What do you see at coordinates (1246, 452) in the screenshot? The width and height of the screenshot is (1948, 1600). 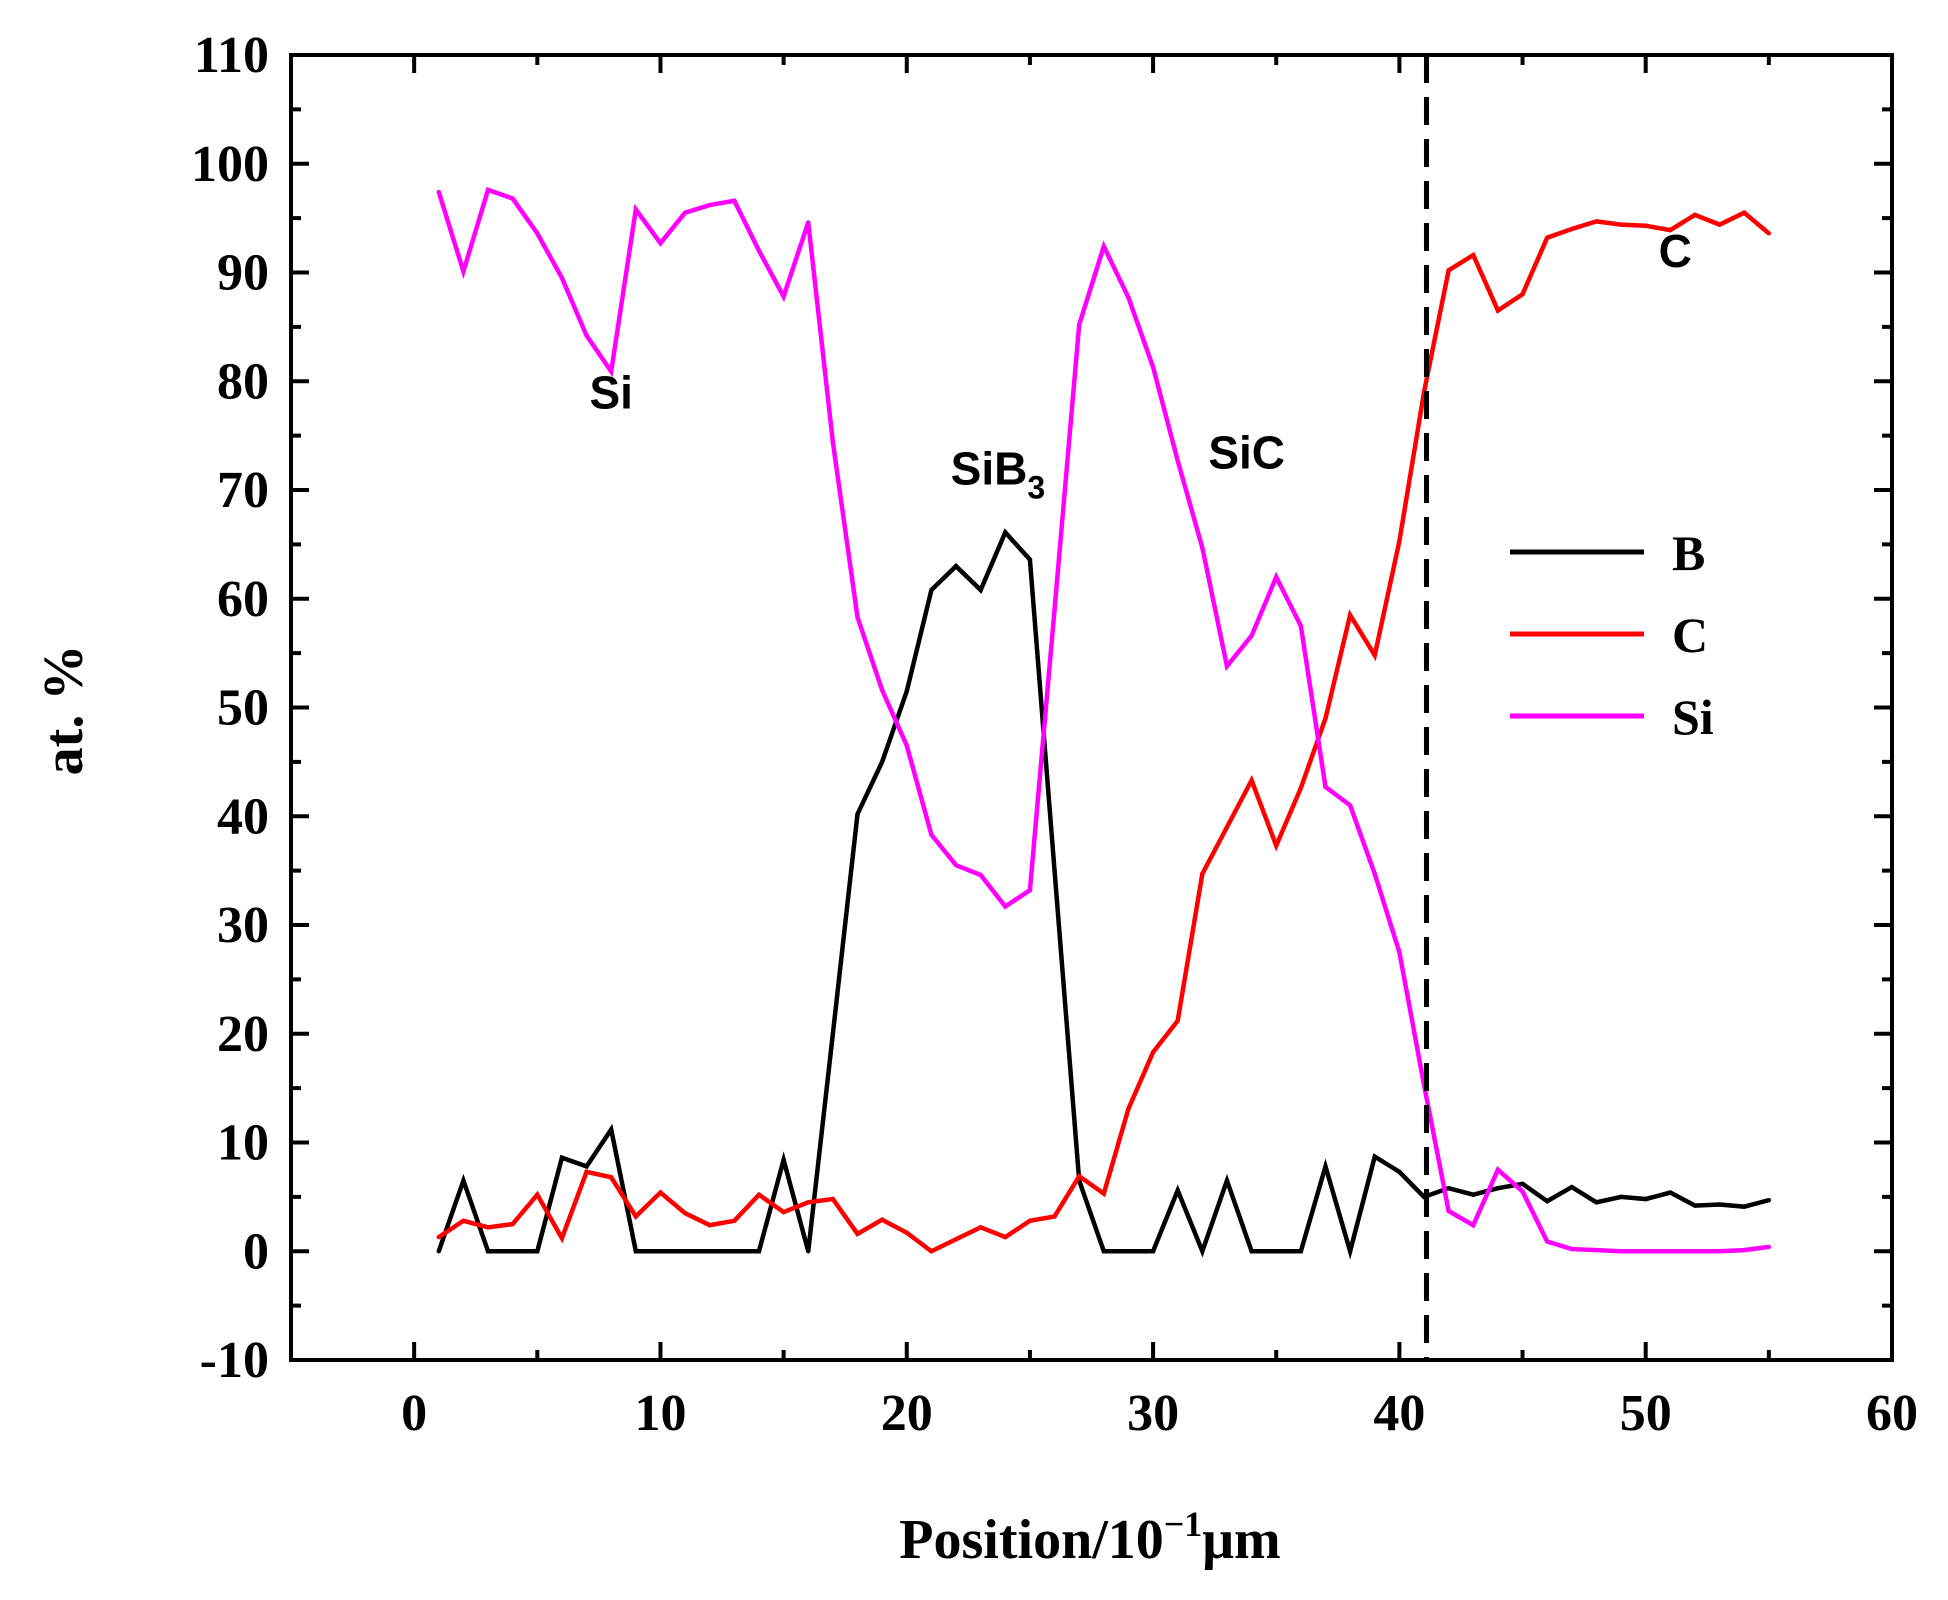 I see `annotation-sic: SiC` at bounding box center [1246, 452].